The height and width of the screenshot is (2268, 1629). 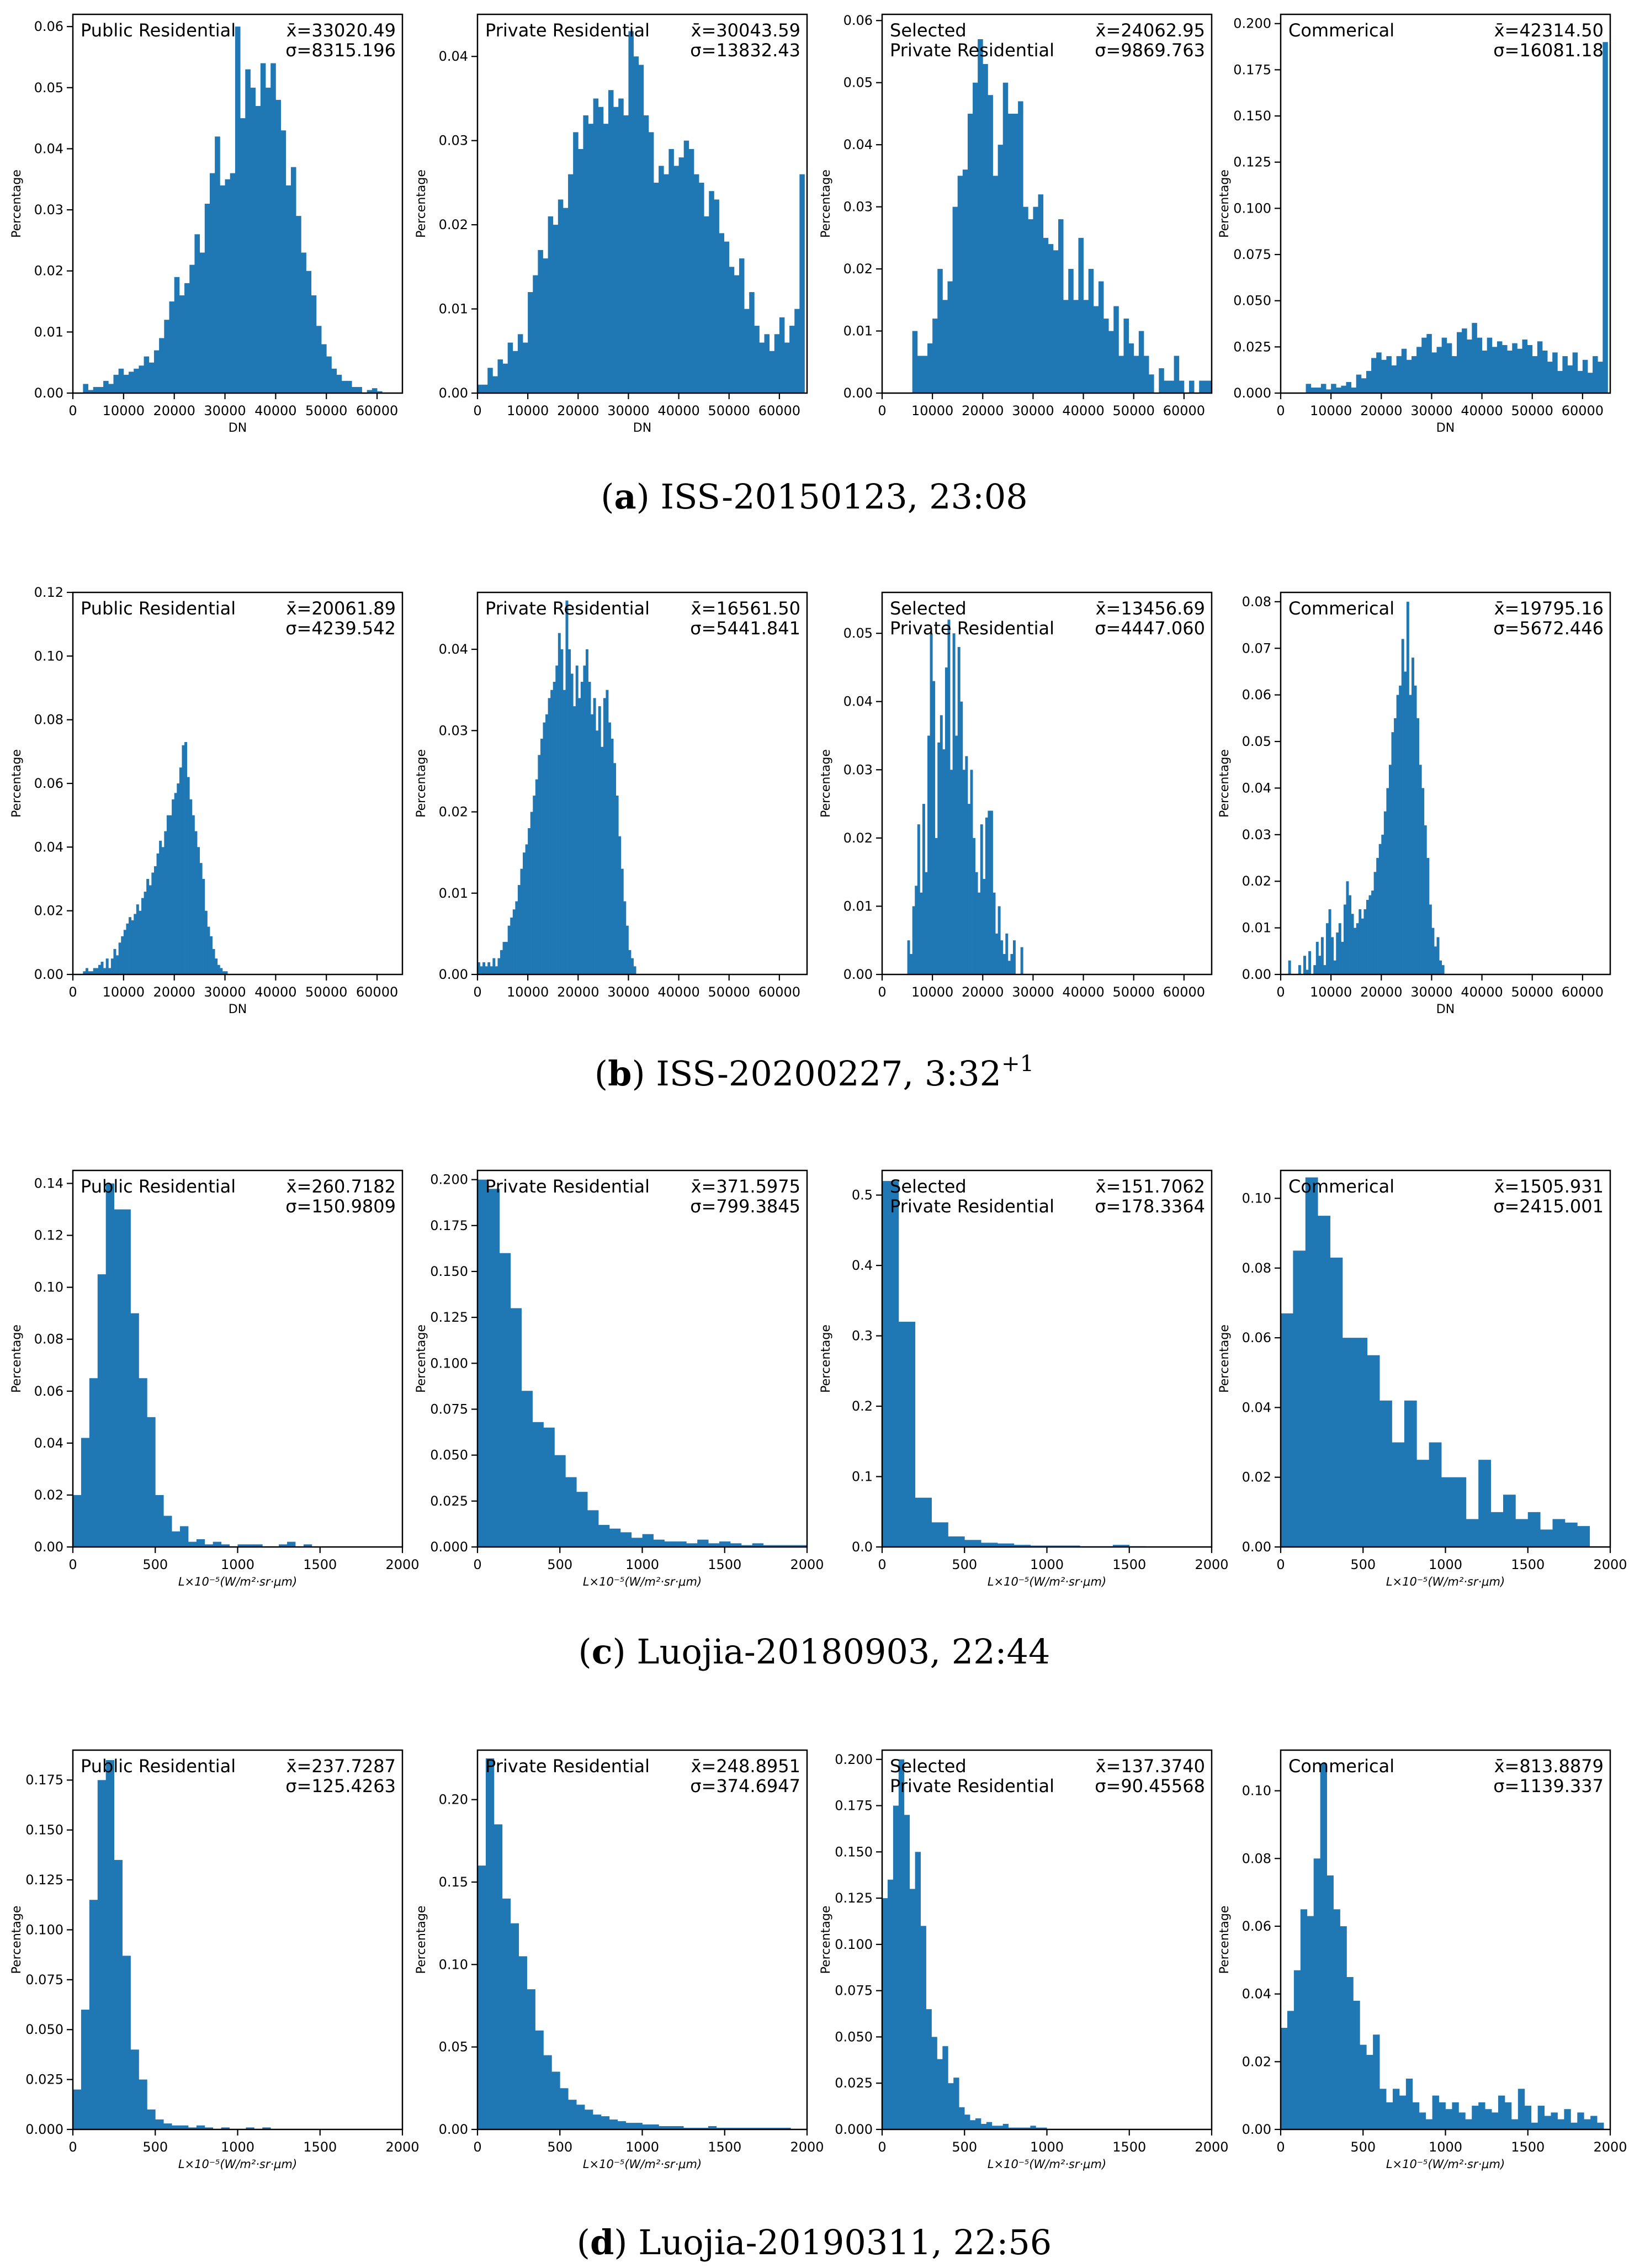 I want to click on caption-open-paren: (, so click(x=608, y=497).